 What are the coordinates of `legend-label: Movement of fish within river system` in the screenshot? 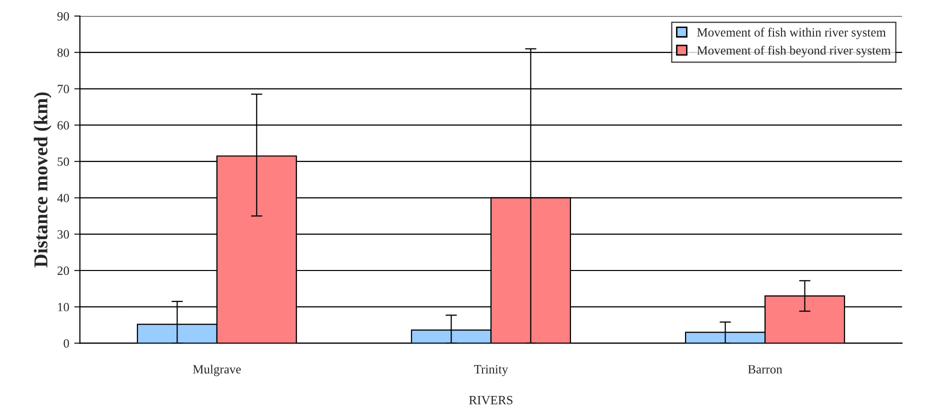 It's located at (791, 34).